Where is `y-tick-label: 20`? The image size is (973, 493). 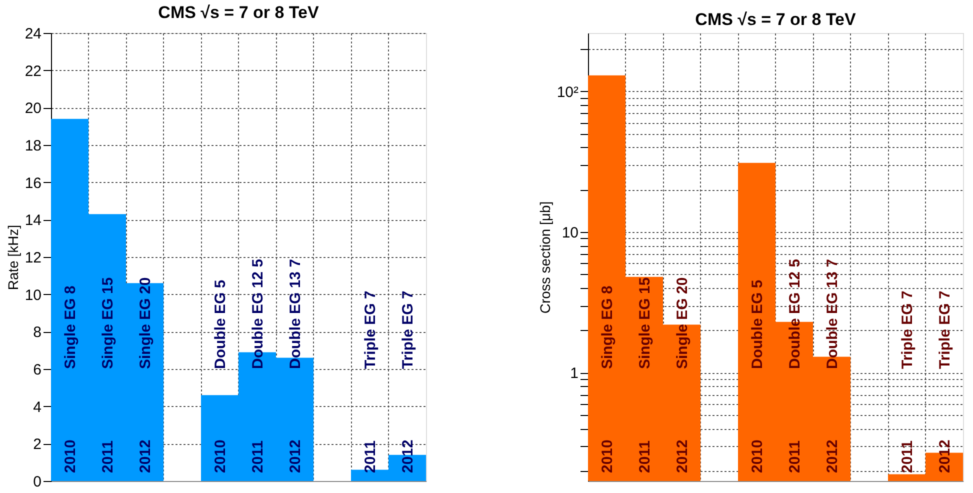
y-tick-label: 20 is located at coordinates (33, 109).